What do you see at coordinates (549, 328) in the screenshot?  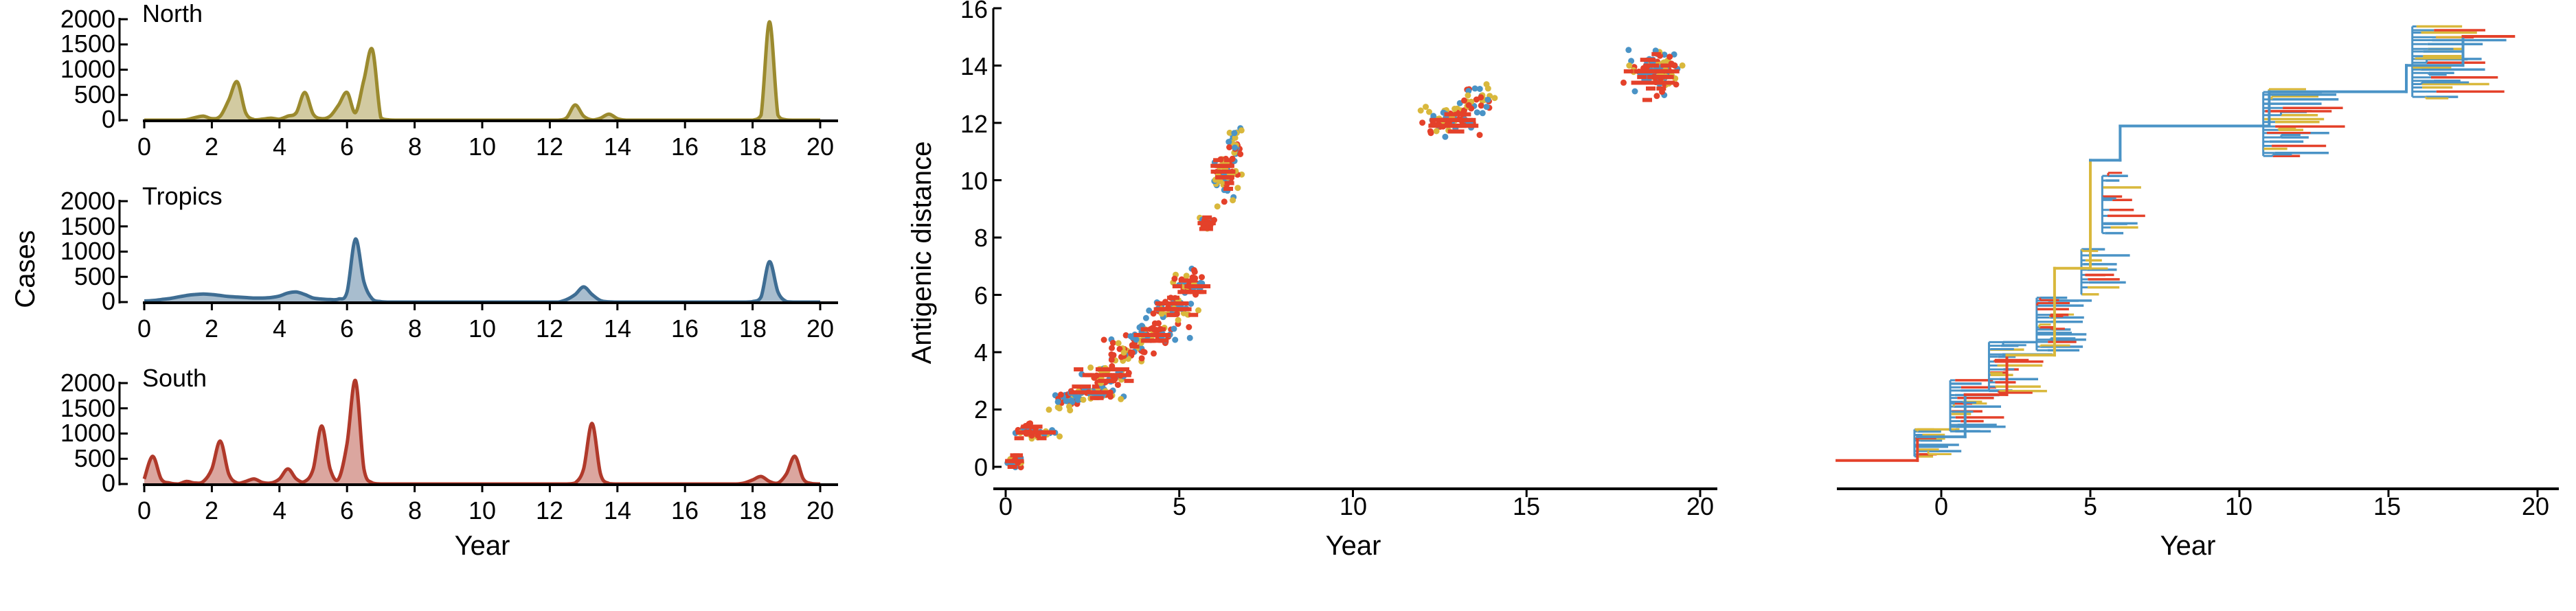 I see `tropics-x-tick-12: 12` at bounding box center [549, 328].